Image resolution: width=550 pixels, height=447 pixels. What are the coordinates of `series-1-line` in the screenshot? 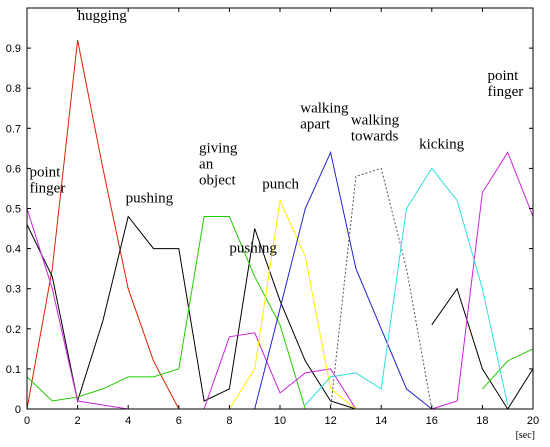 It's located at (482, 348).